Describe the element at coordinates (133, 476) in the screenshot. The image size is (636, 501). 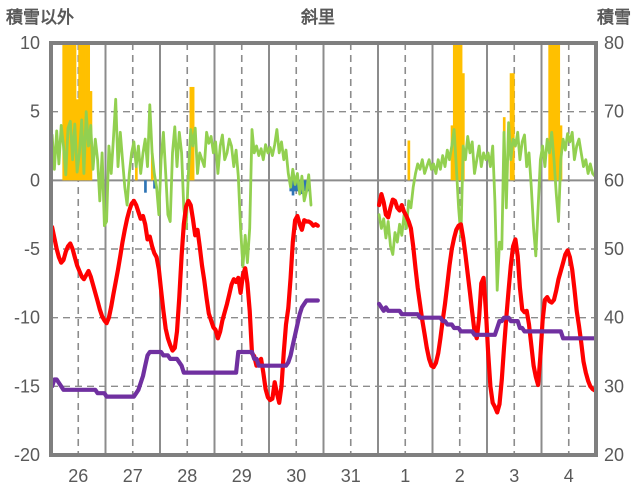
I see `x-axis-day-label: 27` at that location.